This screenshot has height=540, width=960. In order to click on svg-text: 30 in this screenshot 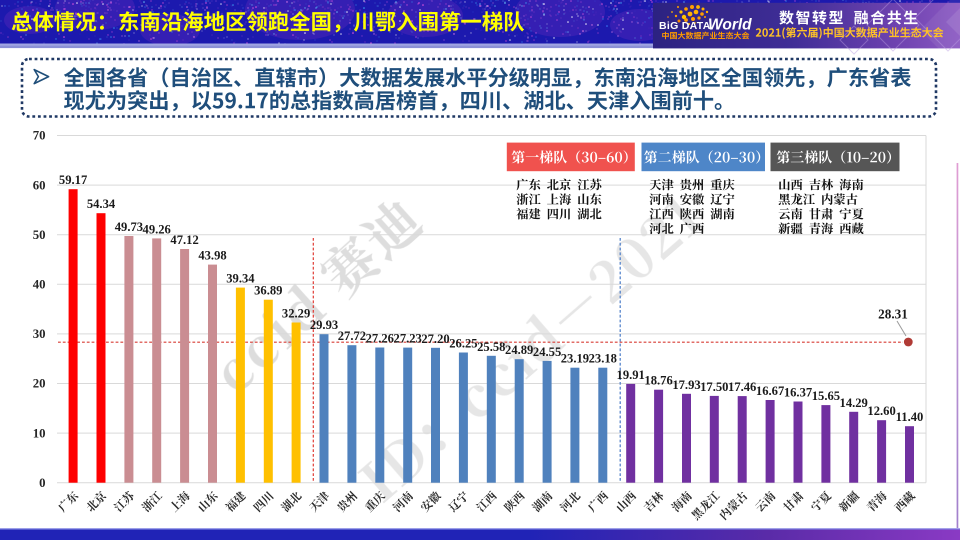, I will do `click(39, 334)`.